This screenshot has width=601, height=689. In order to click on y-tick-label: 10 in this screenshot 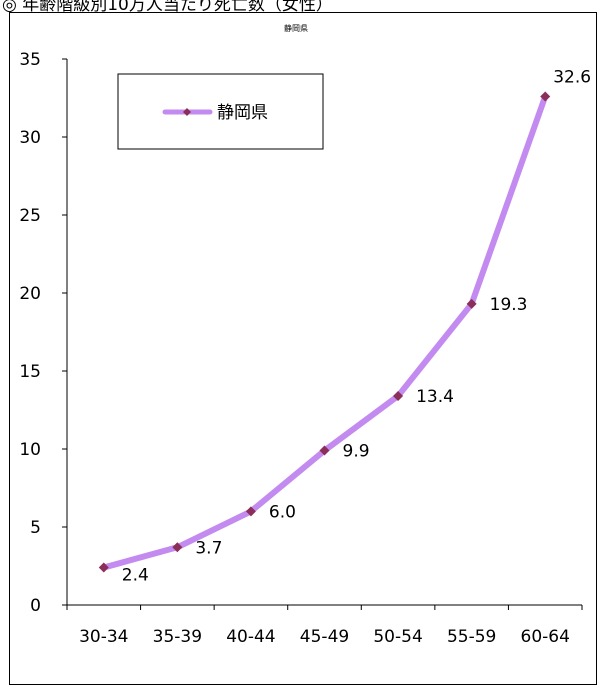, I will do `click(30, 450)`.